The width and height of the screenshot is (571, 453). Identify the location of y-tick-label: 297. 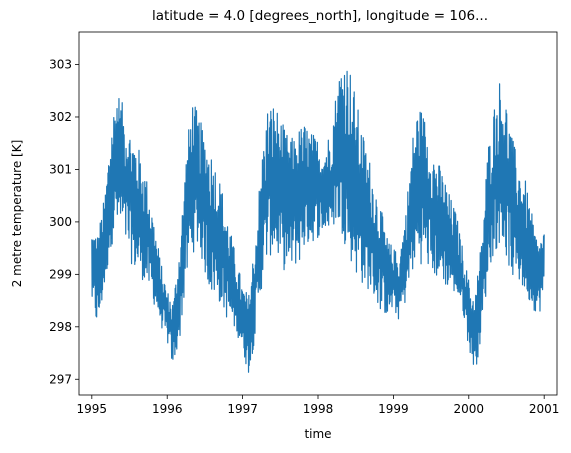
(60, 379).